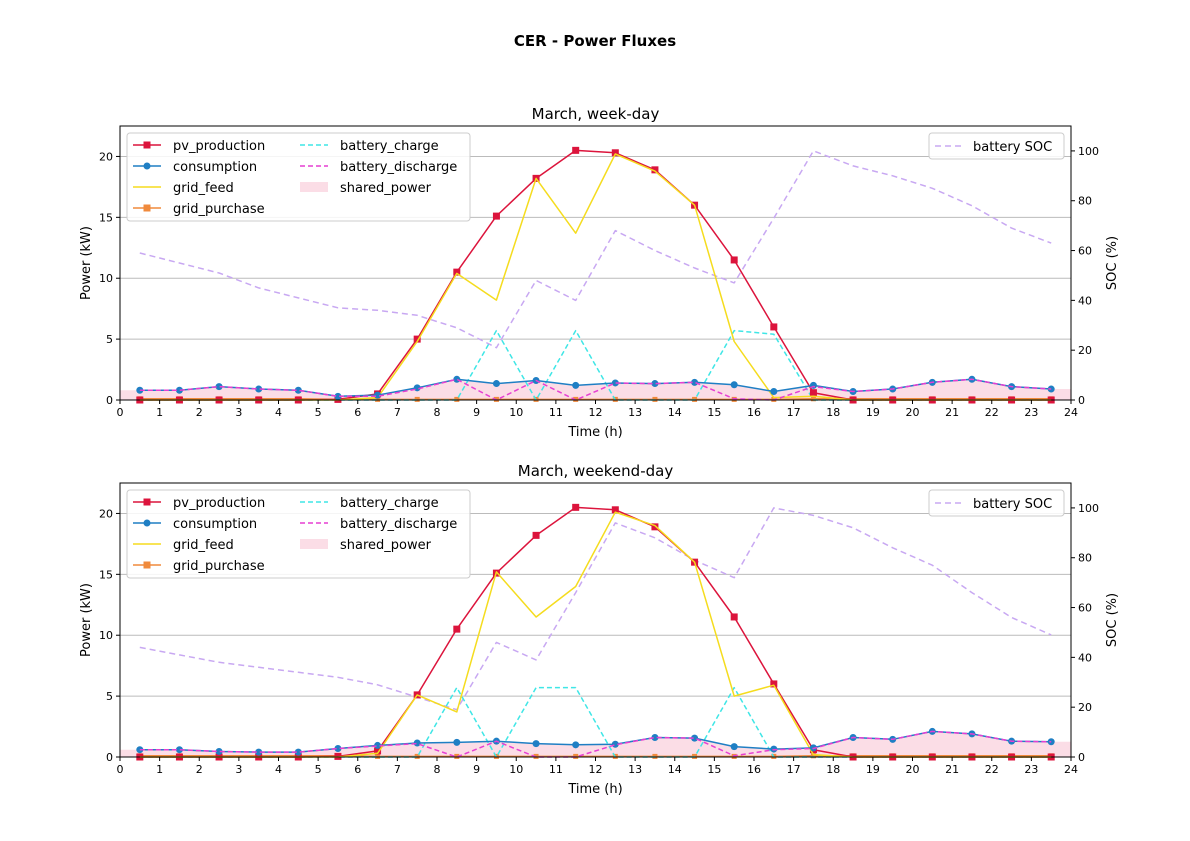  I want to click on x-tick-label: 15, so click(714, 412).